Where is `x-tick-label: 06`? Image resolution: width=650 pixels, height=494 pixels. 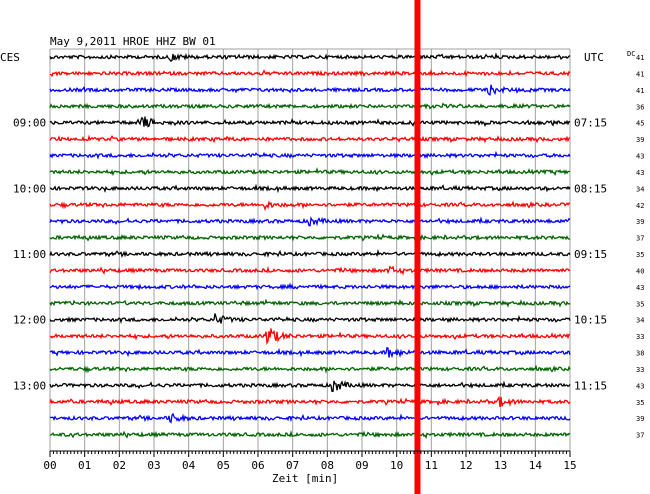
x-tick-label: 06 is located at coordinates (257, 465).